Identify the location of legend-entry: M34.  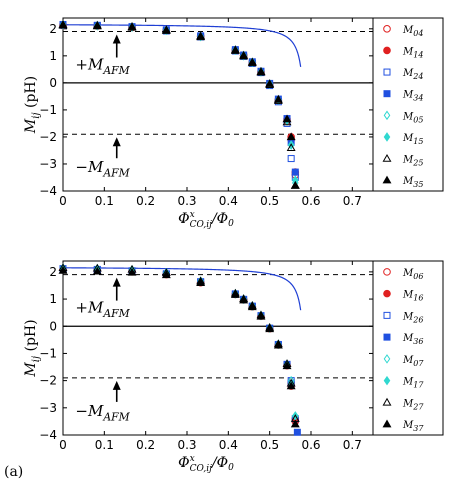
(412, 96).